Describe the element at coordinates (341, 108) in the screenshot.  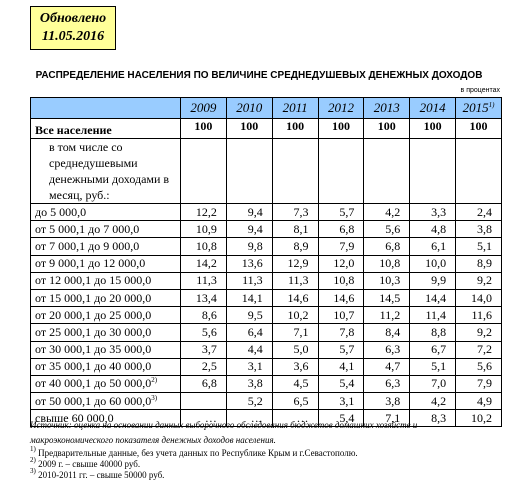
I see `header-cell: 2012` at that location.